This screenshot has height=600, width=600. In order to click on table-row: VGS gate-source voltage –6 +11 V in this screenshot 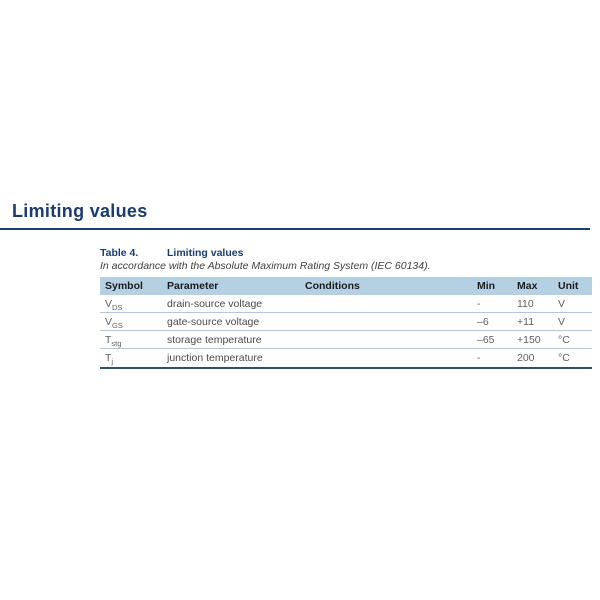, I will do `click(346, 322)`.